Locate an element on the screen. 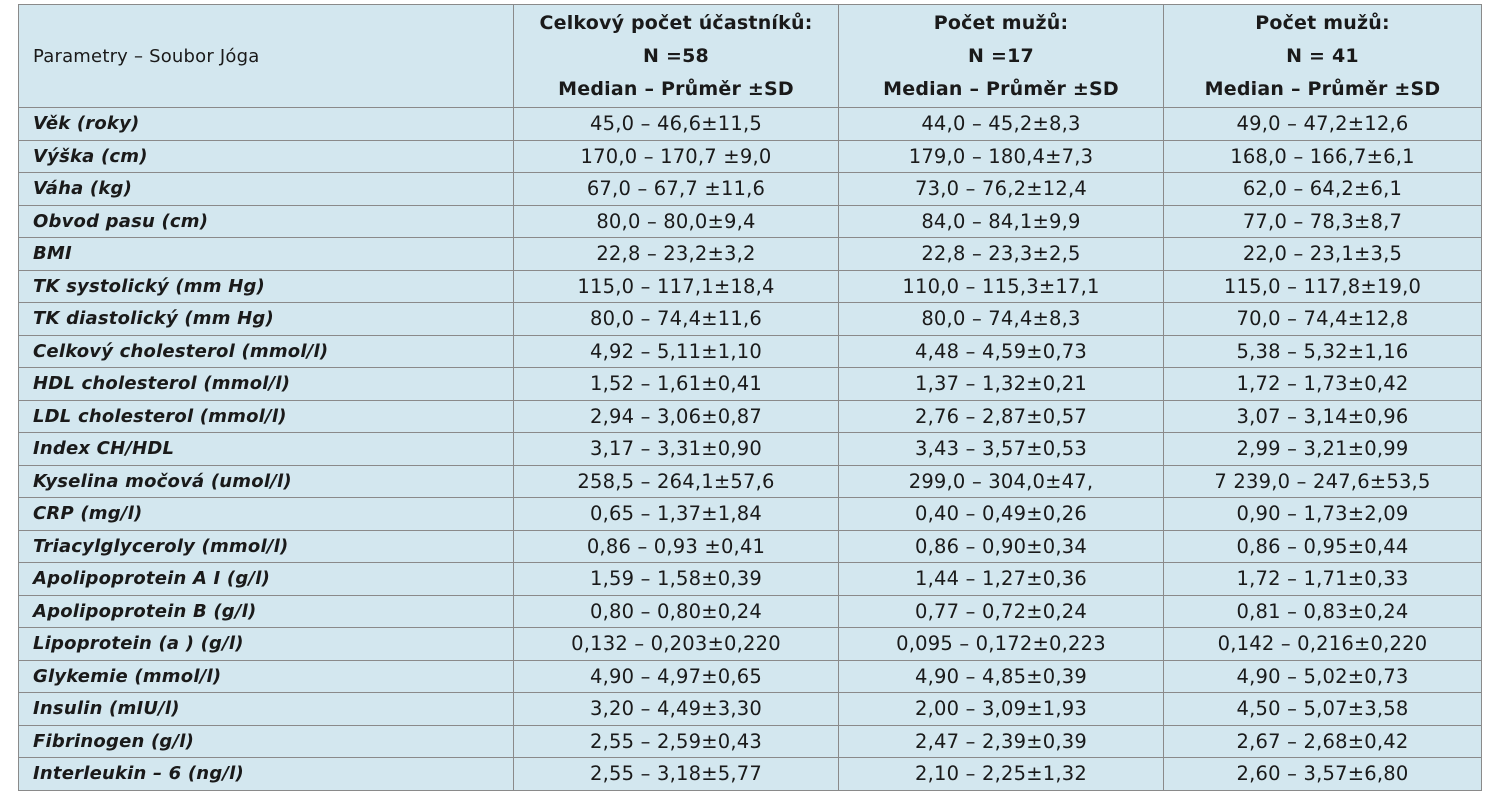 Image resolution: width=1499 pixels, height=800 pixels. parameter-name-cell: Glykemie (mmol/l) is located at coordinates (266, 676).